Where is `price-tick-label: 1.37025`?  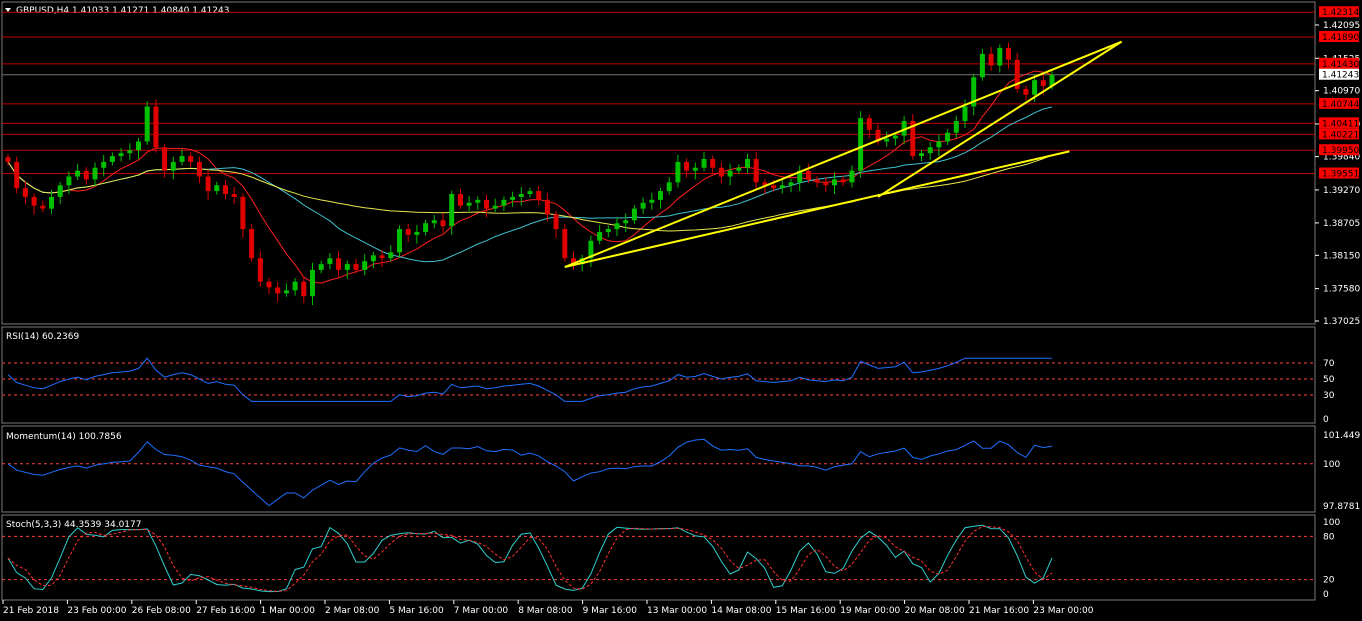 price-tick-label: 1.37025 is located at coordinates (1341, 322).